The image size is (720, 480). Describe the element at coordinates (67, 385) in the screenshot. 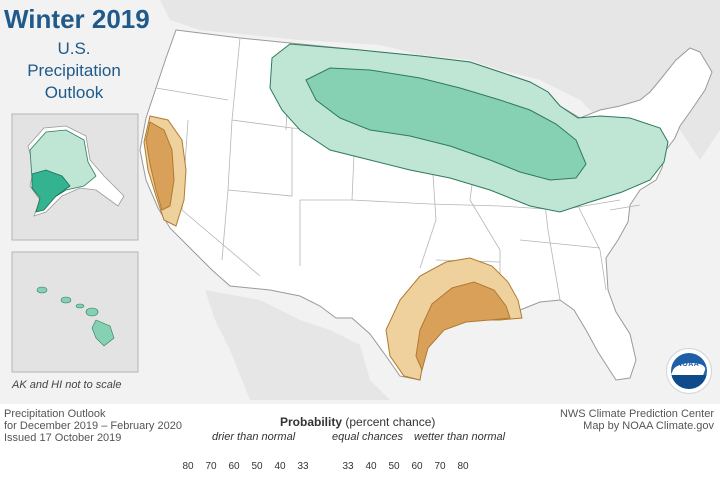

I see `inset-scale-note: AK and HI not to scale` at that location.